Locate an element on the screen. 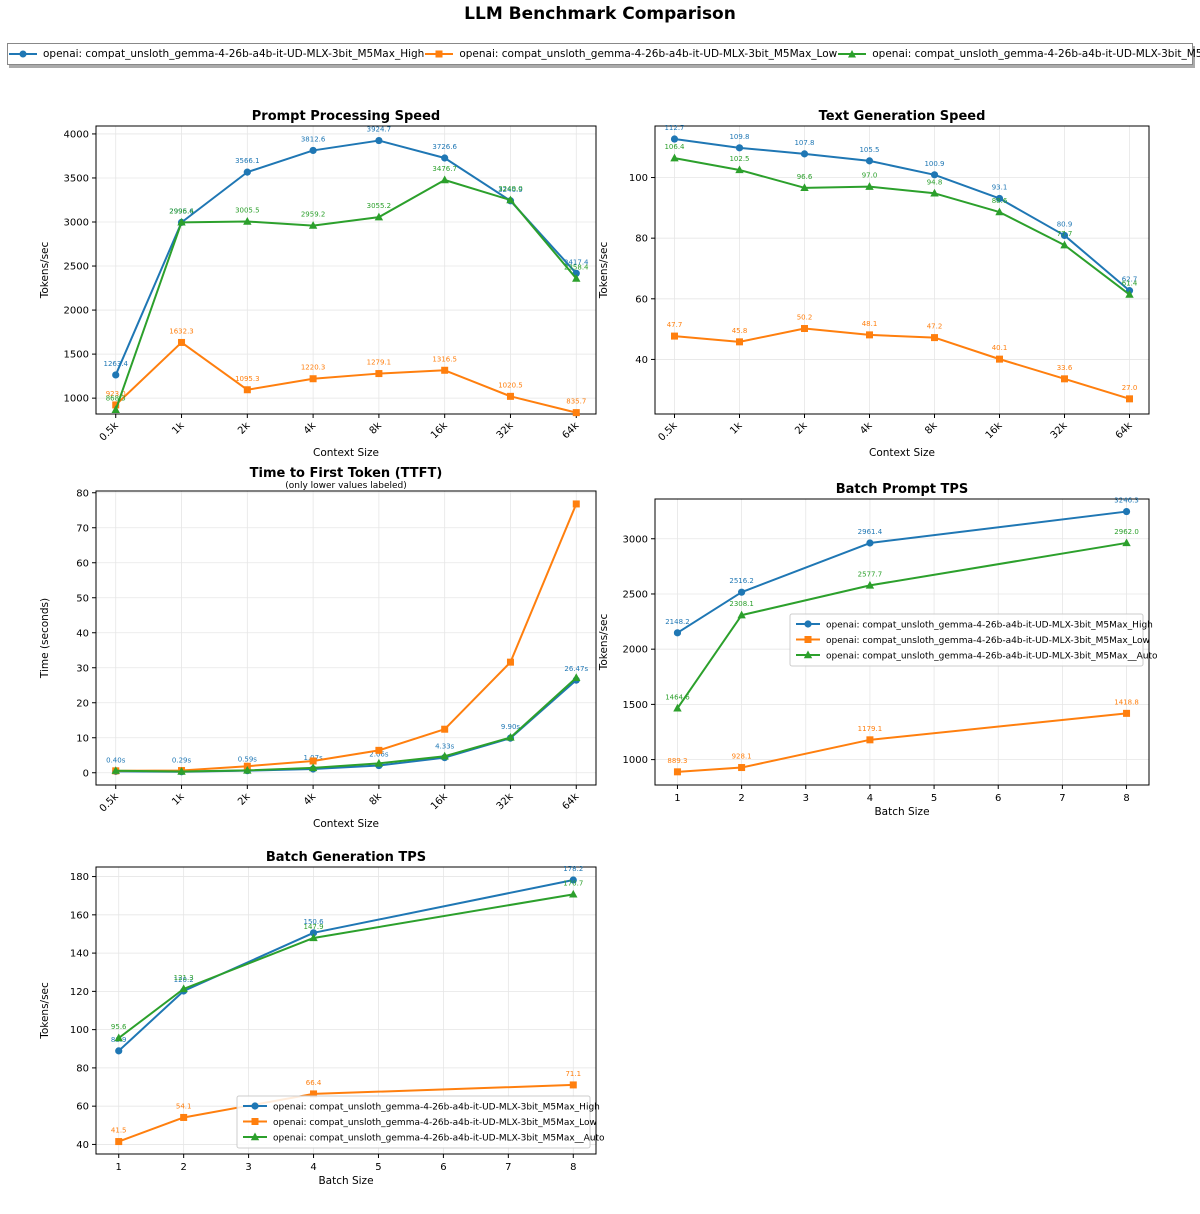  bg-ytick-label-6: 160 is located at coordinates (79, 915).